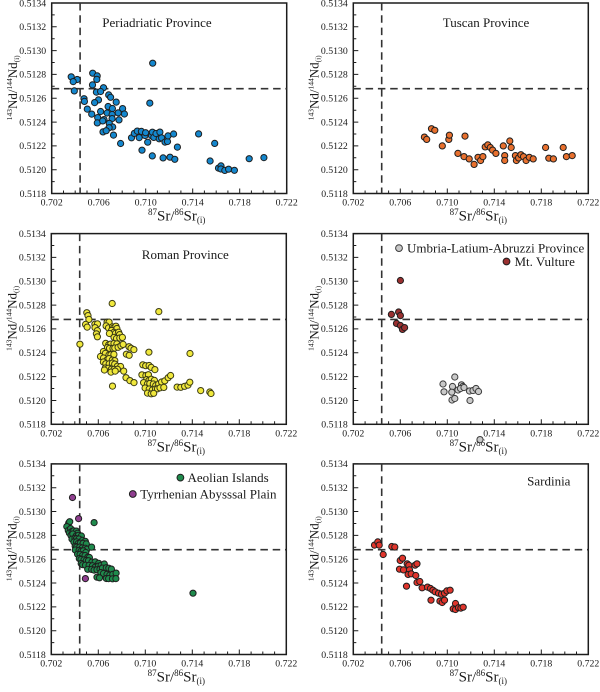 Image resolution: width=600 pixels, height=692 pixels. Describe the element at coordinates (228, 477) in the screenshot. I see `svg-text: Aeolian Islands` at that location.